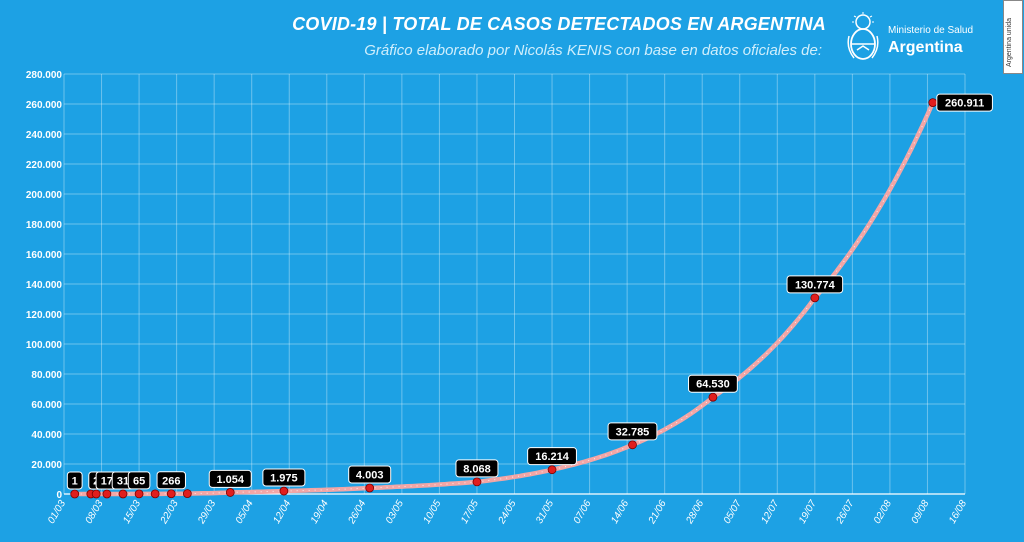 The height and width of the screenshot is (542, 1024). I want to click on data-label-text: 4.003, so click(370, 475).